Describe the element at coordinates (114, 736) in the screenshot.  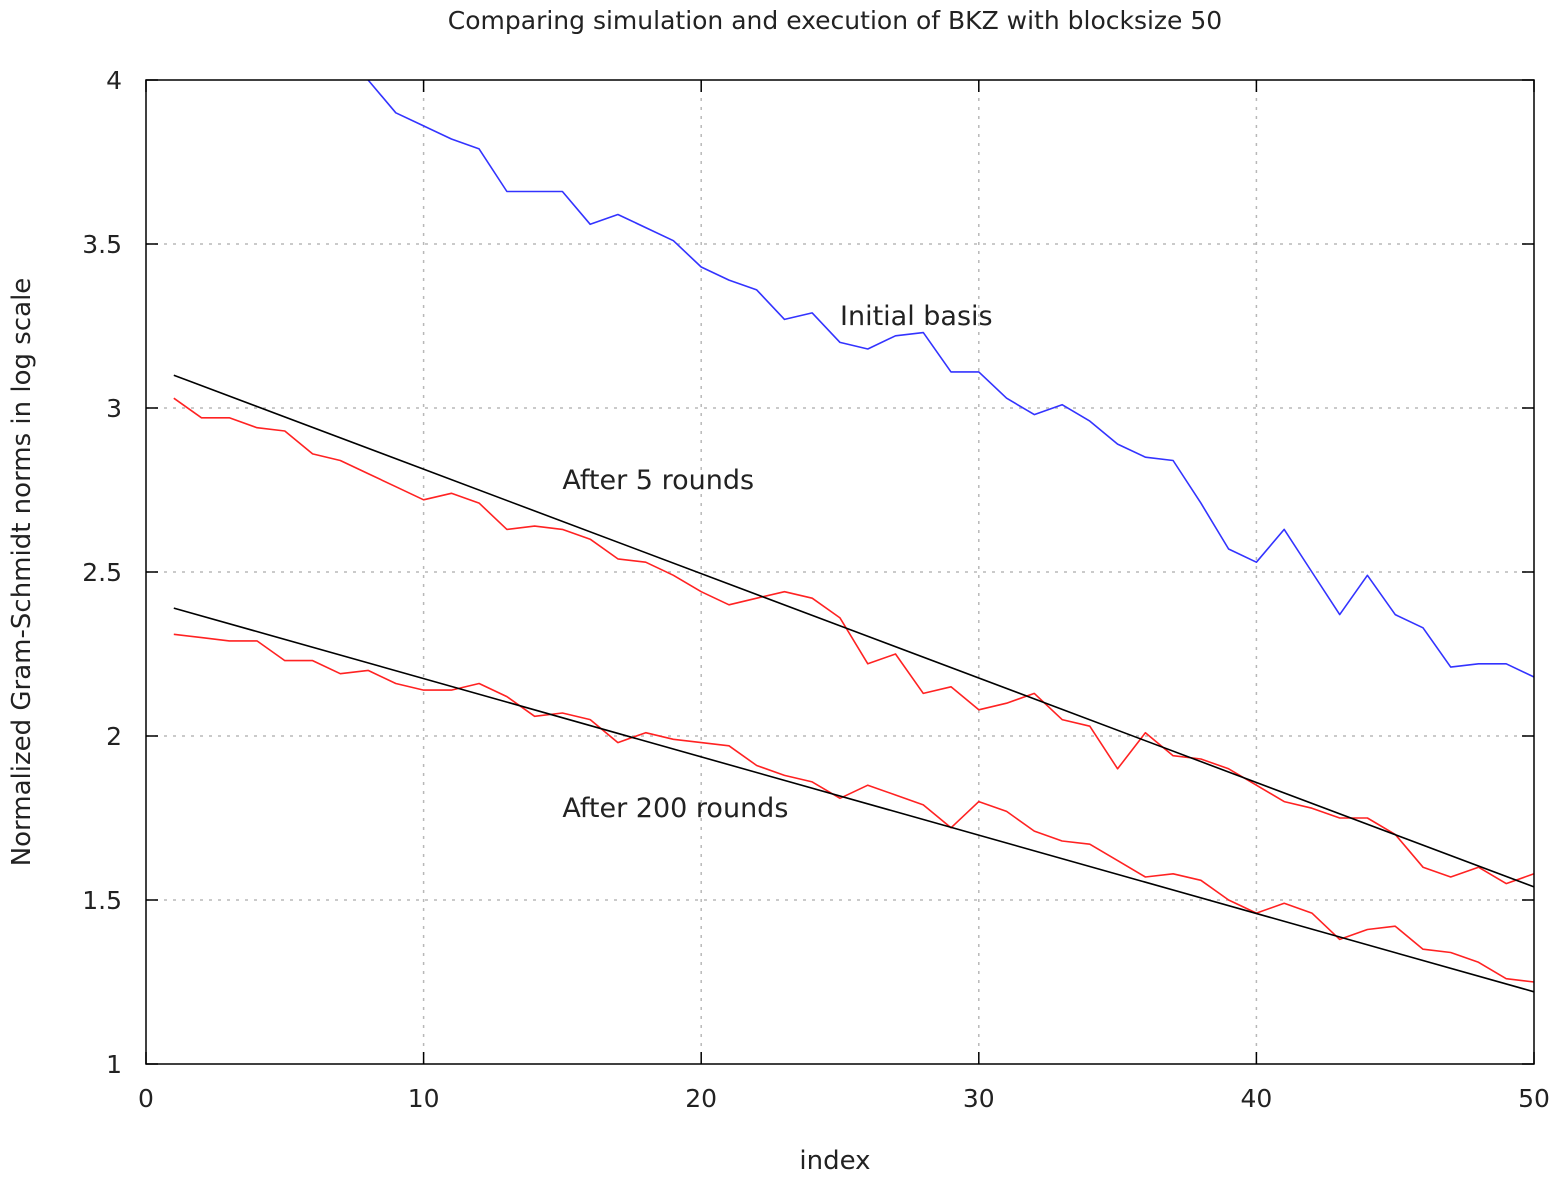
I see `y-tick-label: 2` at that location.